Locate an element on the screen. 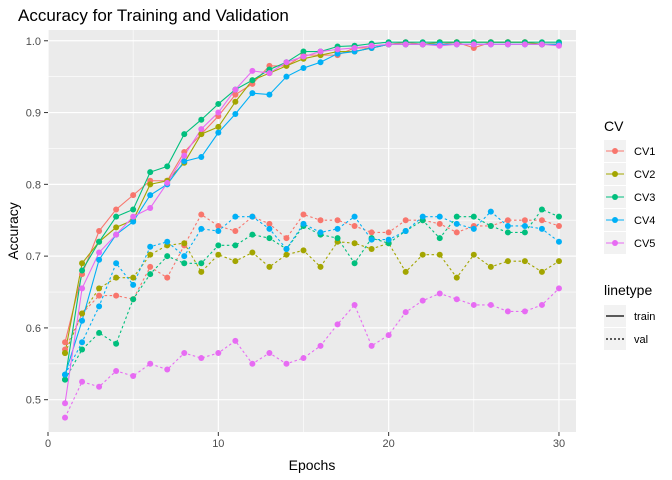 This screenshot has width=672, height=480. legend-label-train: train is located at coordinates (644, 317).